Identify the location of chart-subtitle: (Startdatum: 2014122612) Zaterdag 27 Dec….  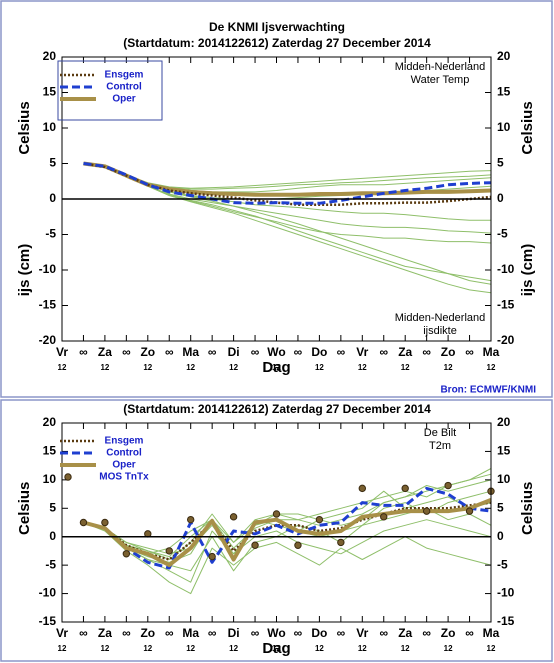
(277, 409).